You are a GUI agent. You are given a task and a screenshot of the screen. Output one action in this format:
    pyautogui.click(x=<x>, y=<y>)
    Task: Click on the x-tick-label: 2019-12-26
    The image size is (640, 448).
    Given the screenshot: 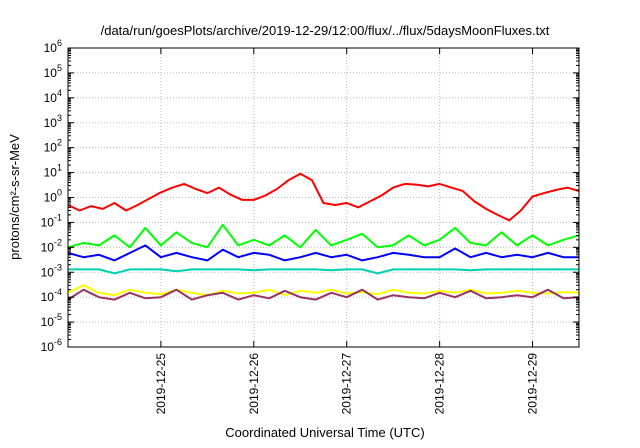 What is the action you would take?
    pyautogui.click(x=254, y=384)
    